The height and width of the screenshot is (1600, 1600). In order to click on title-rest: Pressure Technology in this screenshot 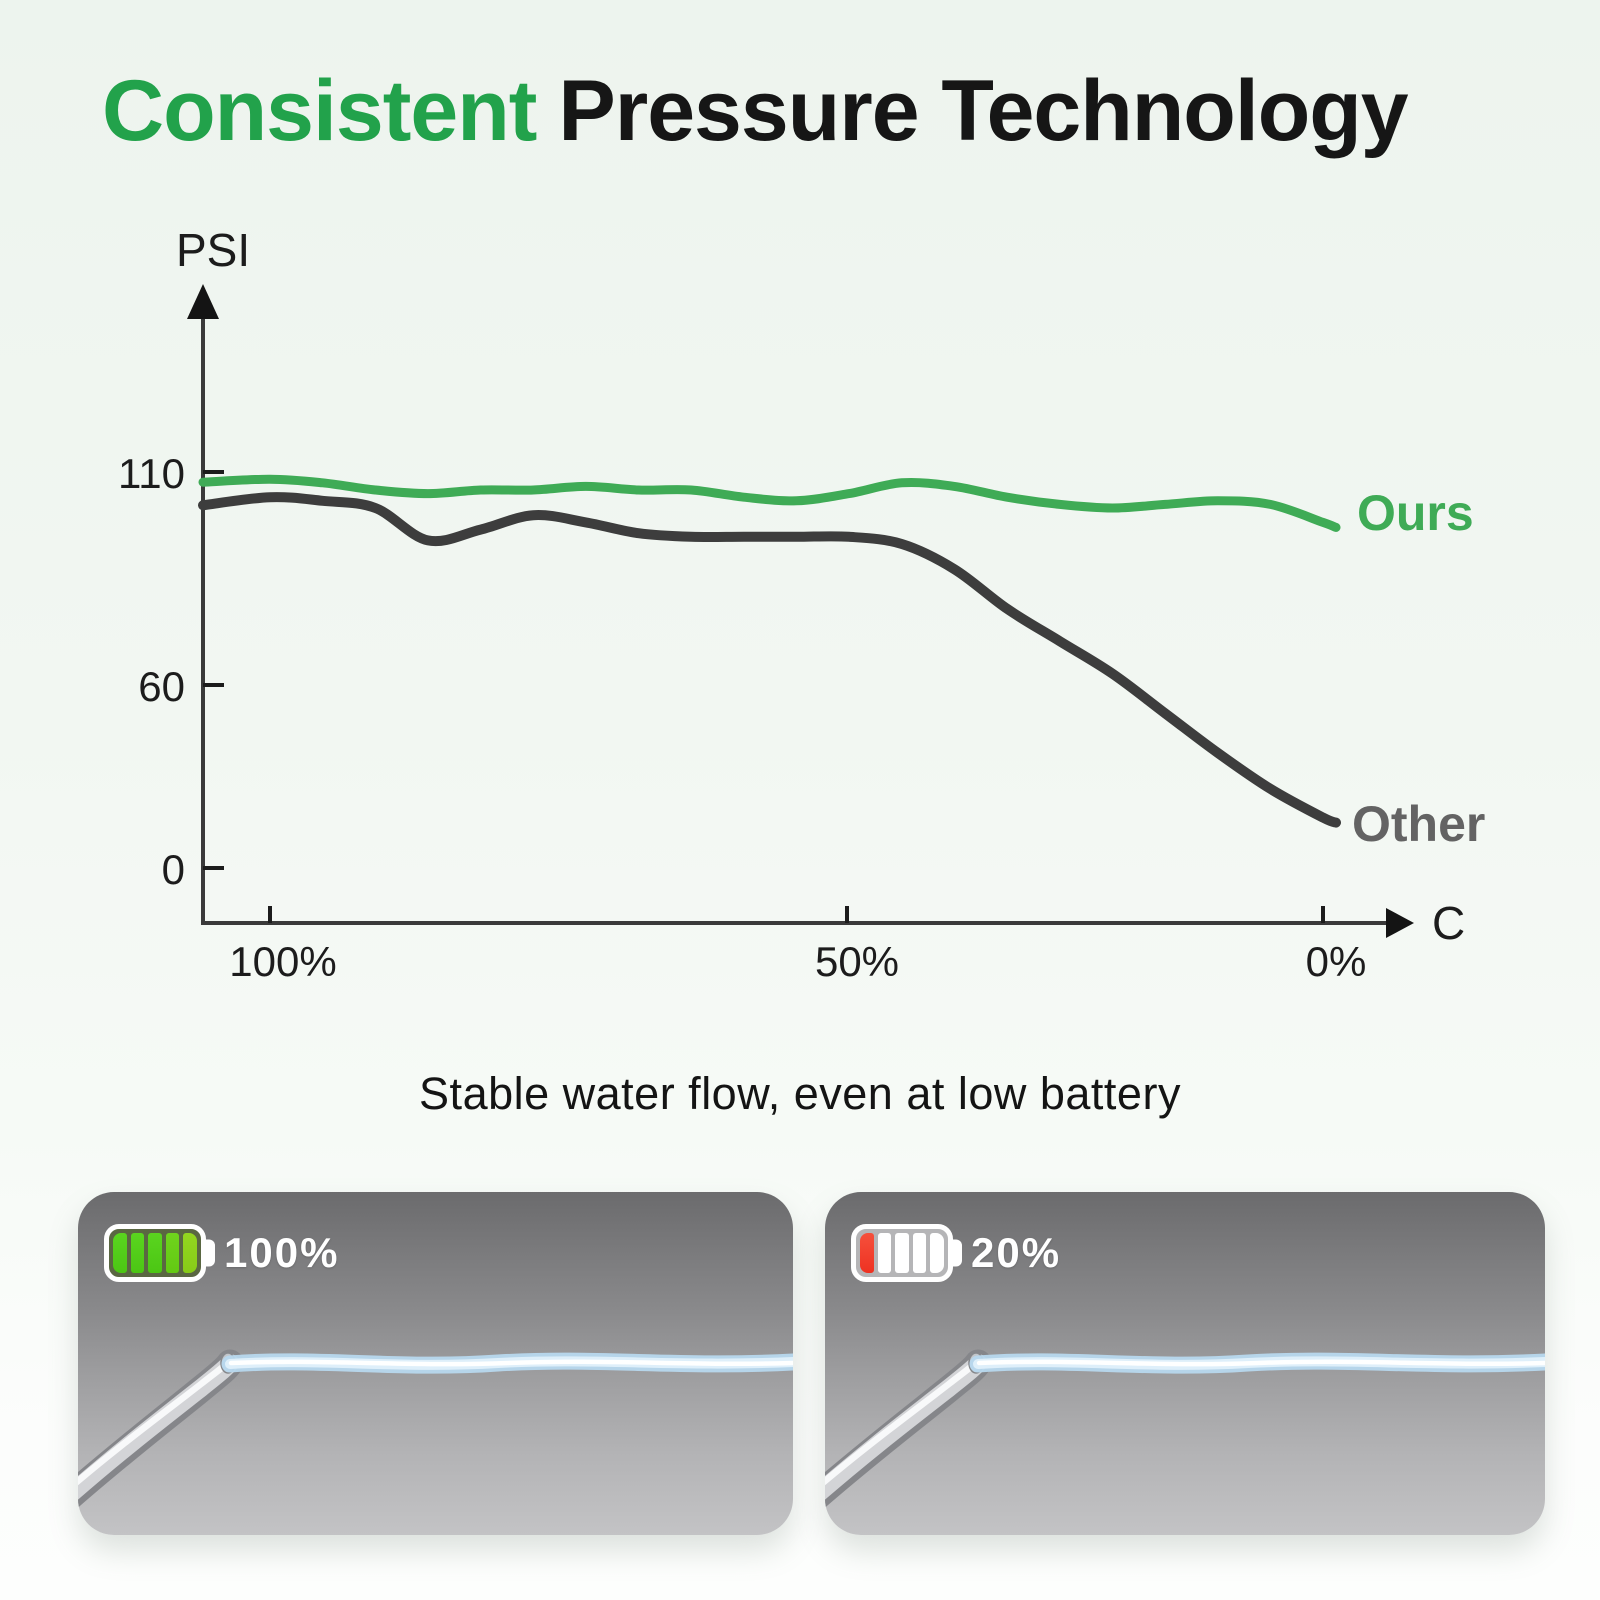, I will do `click(983, 111)`.